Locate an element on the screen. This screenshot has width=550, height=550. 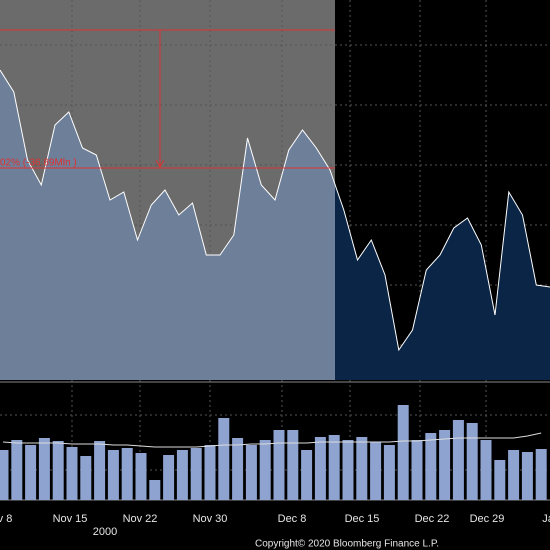
year-label: 2000 is located at coordinates (105, 532).